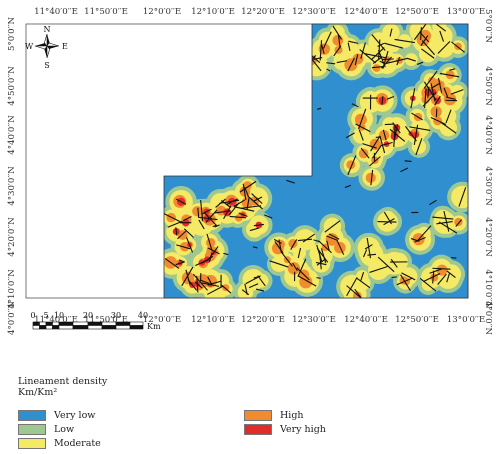 This screenshot has height=454, width=500. What do you see at coordinates (45, 315) in the screenshot?
I see `scale-label-5: 5` at bounding box center [45, 315].